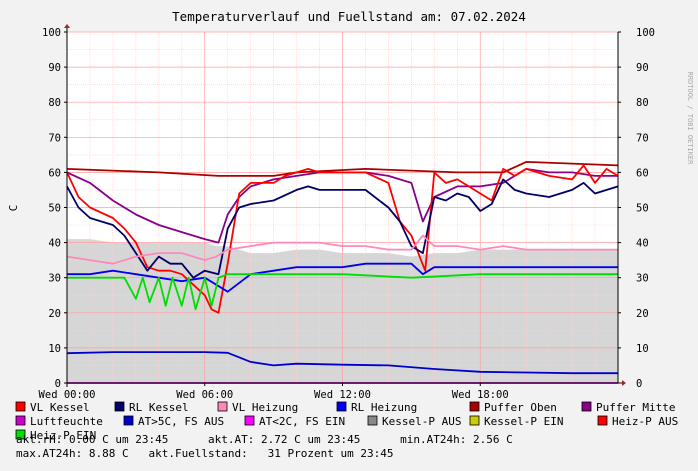 This screenshot has height=471, width=698. I want to click on legend-label: Heiz-P AUS, so click(645, 421).